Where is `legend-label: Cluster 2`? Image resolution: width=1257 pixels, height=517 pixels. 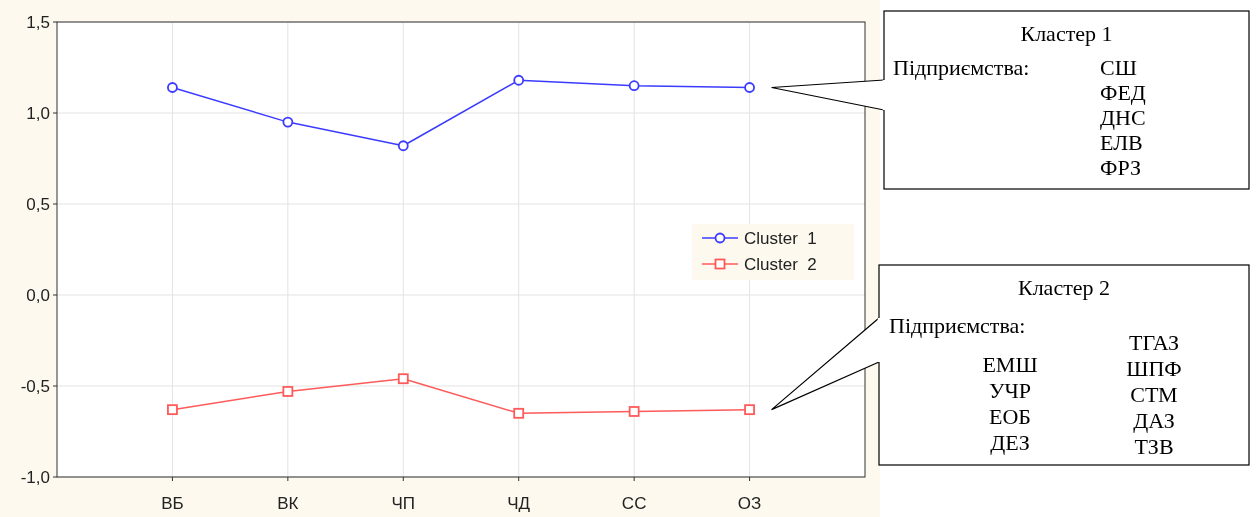 legend-label: Cluster 2 is located at coordinates (780, 264).